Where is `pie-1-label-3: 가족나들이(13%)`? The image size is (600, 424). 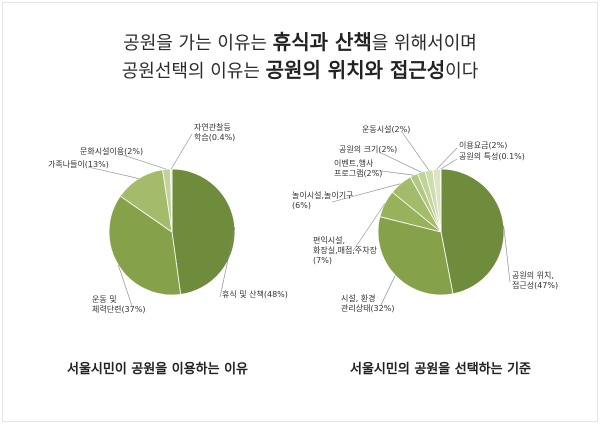
pie-1-label-3: 가족나들이(13%) is located at coordinates (78, 164).